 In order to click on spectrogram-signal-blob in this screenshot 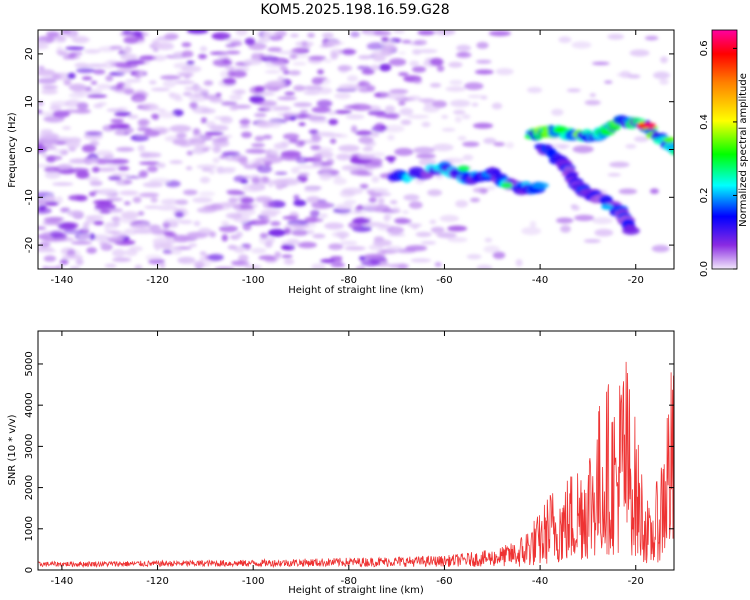, I will do `click(540, 185)`.